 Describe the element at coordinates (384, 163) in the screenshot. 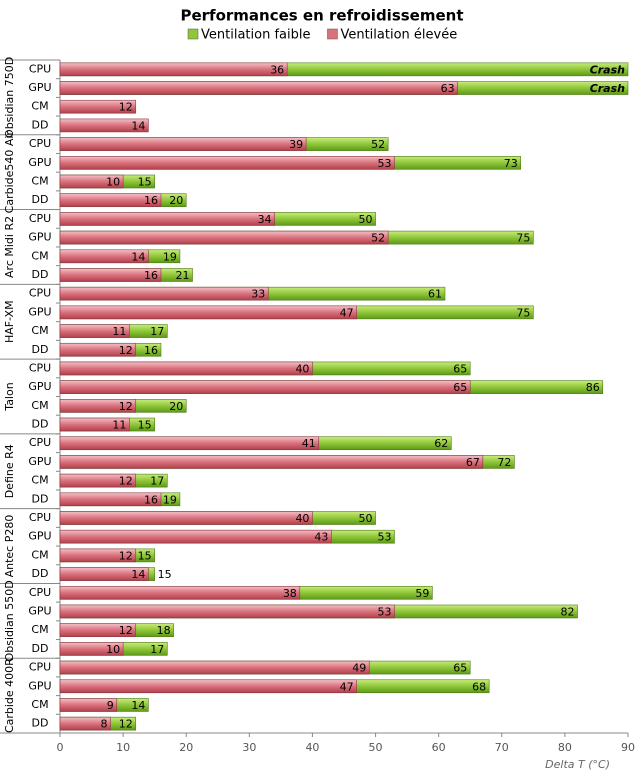

I see `value-label: 53` at that location.